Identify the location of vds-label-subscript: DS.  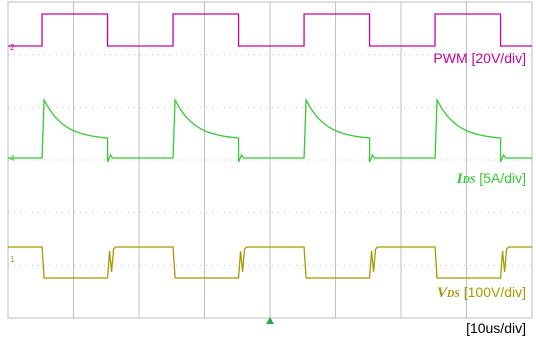
(453, 294).